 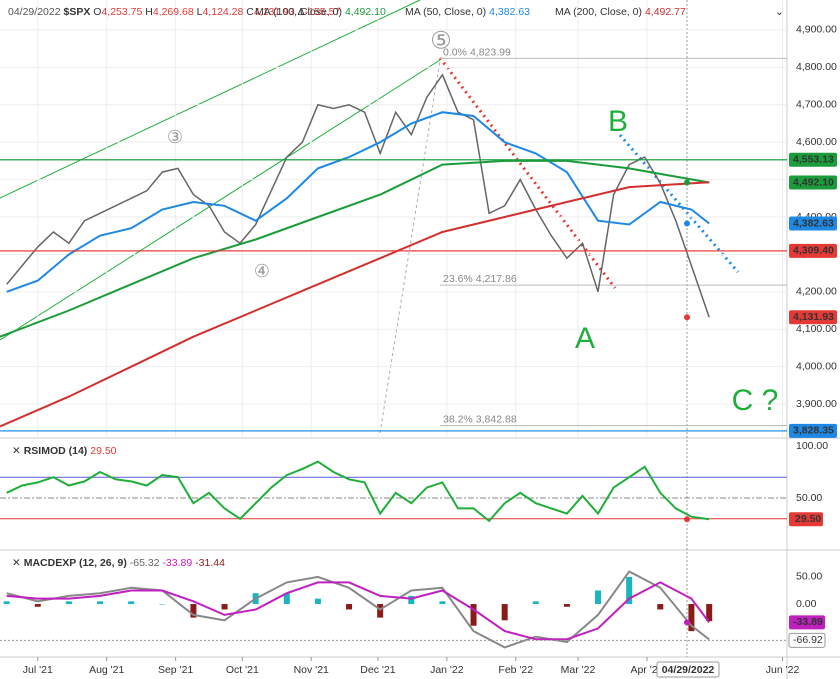 I want to click on y-tick-label: 3,900.00, so click(x=816, y=404).